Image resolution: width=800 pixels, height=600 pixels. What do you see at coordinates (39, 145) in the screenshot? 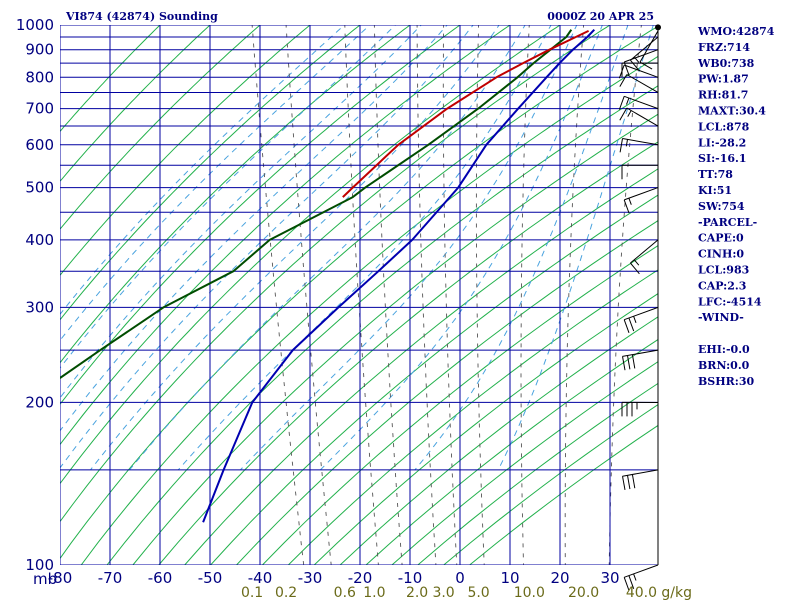
I see `pressure-tick-label: 600` at bounding box center [39, 145].